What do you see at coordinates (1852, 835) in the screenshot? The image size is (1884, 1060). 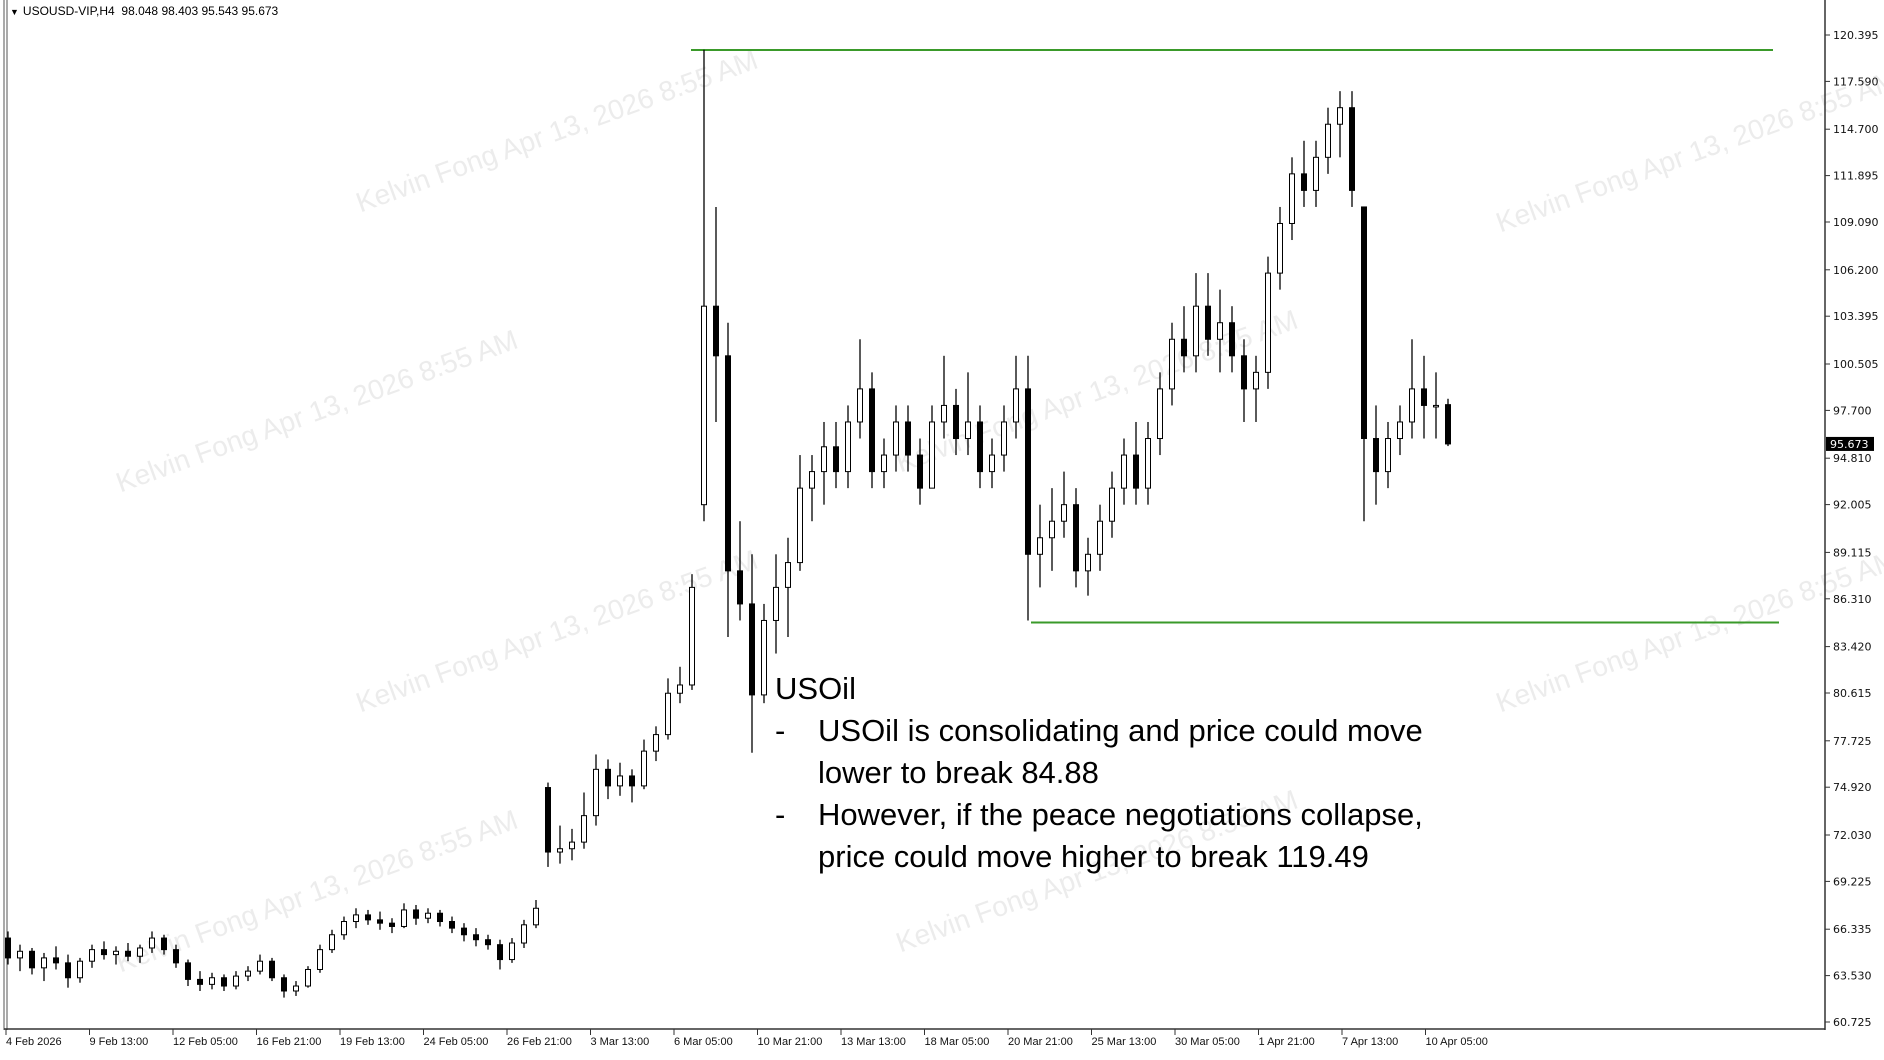 I see `y-tick-label: 72.030` at bounding box center [1852, 835].